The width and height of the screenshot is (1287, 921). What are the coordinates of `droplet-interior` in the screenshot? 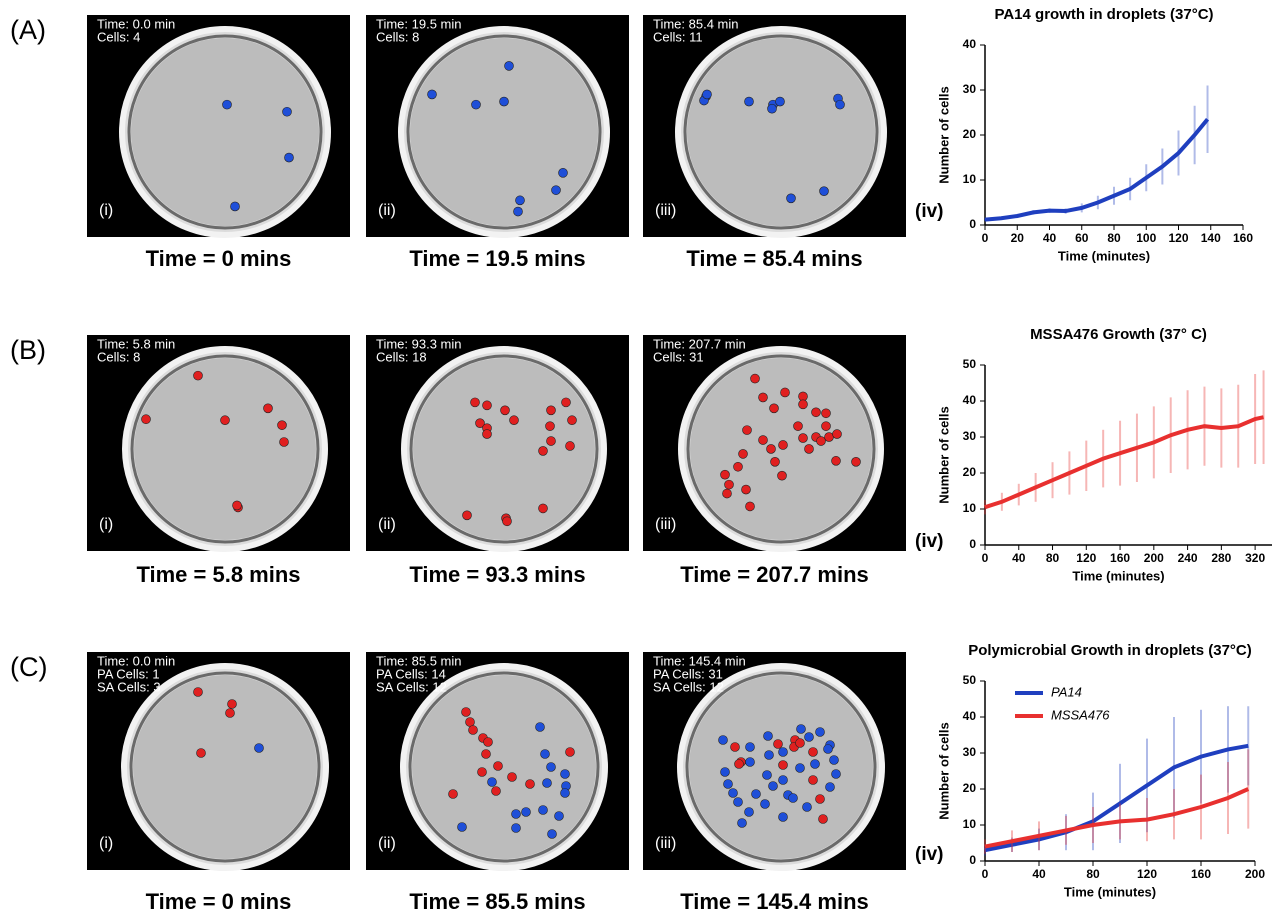 It's located at (504, 132).